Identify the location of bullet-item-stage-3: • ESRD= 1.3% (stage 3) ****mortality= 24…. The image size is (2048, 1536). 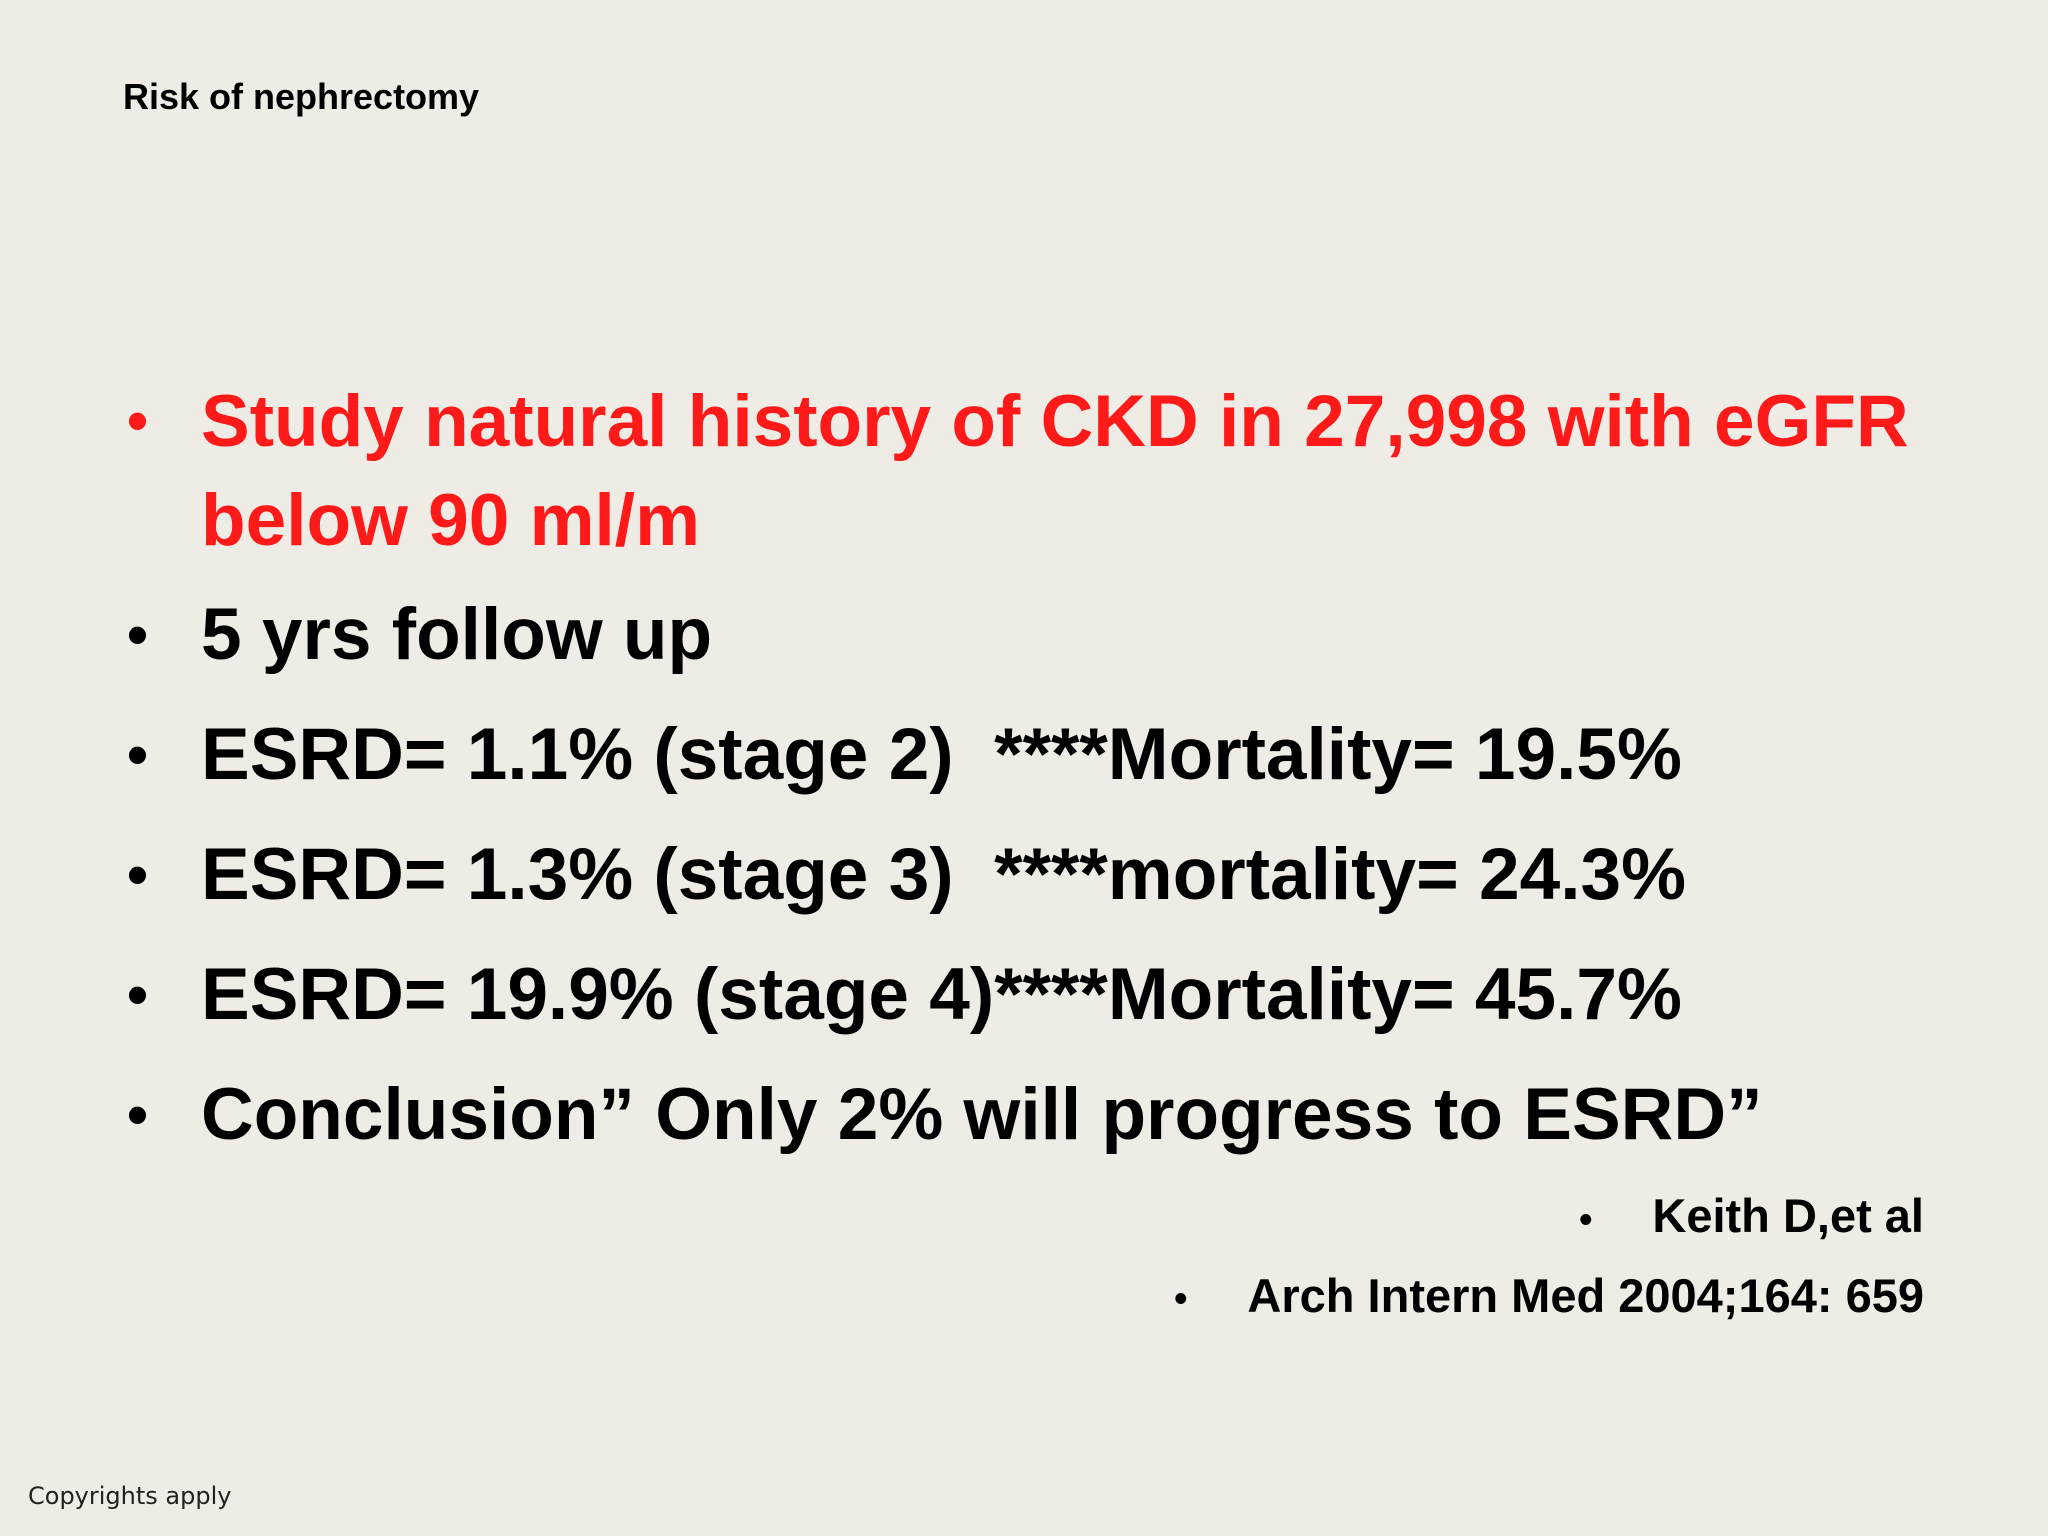
(1063, 875).